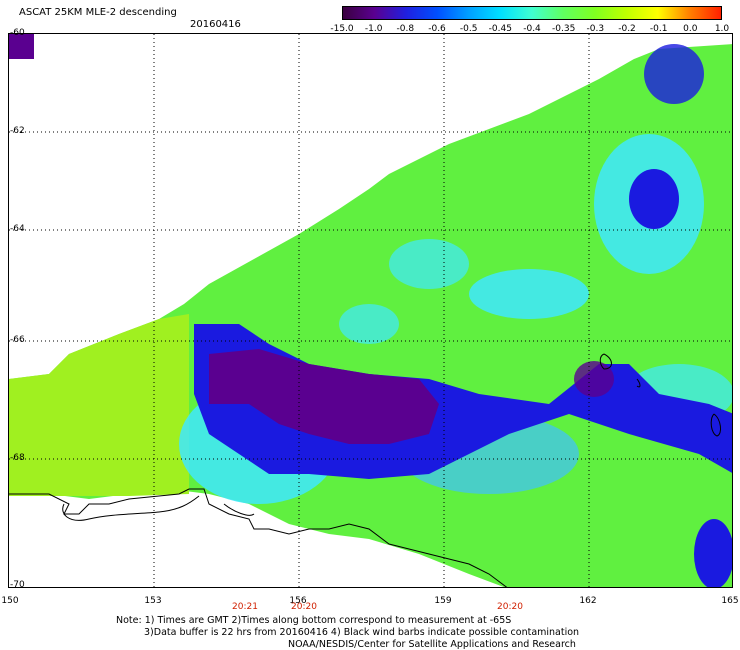  I want to click on color-scale-label: 1.0, so click(722, 29).